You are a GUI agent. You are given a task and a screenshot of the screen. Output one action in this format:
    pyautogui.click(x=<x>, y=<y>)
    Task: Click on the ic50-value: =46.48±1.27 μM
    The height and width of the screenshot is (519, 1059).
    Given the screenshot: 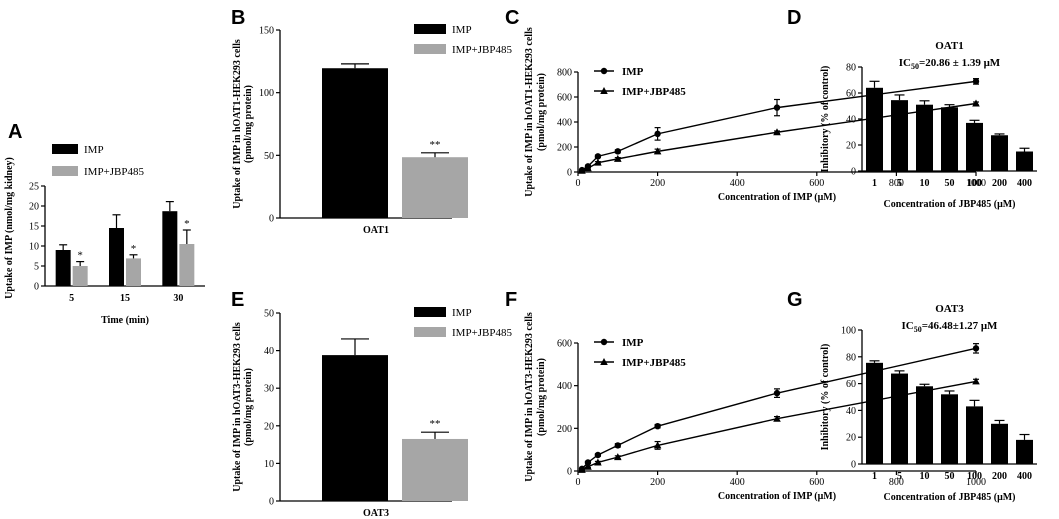 What is the action you would take?
    pyautogui.click(x=960, y=326)
    